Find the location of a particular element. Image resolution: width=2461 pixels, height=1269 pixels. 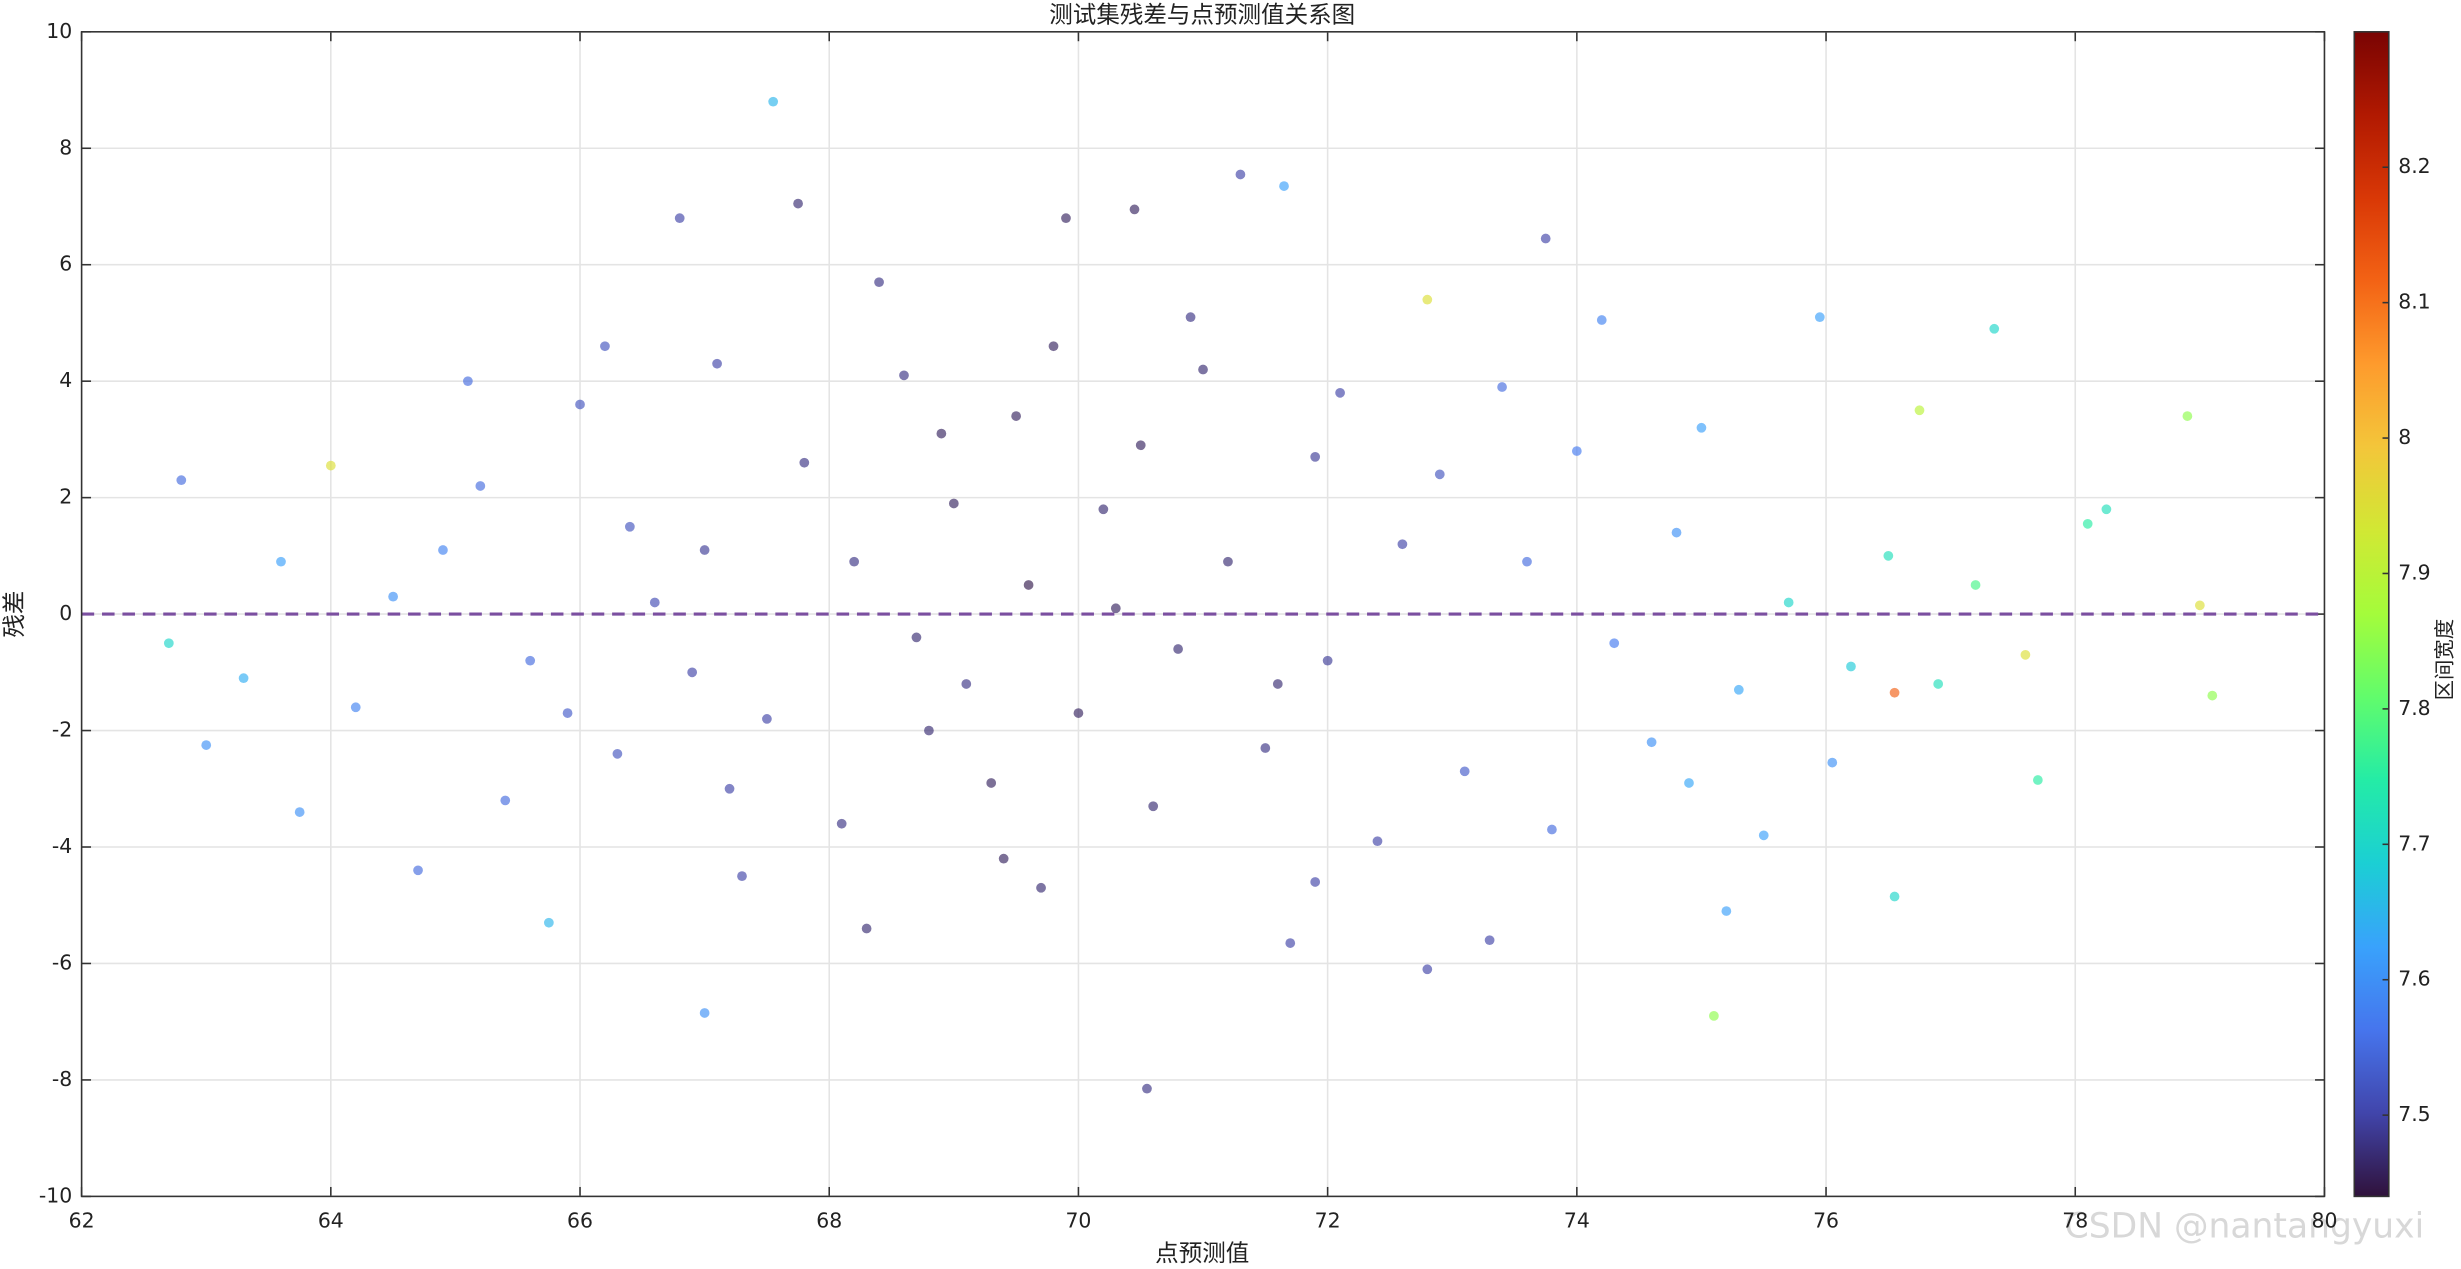

x-tick-label: 68 is located at coordinates (829, 1220).